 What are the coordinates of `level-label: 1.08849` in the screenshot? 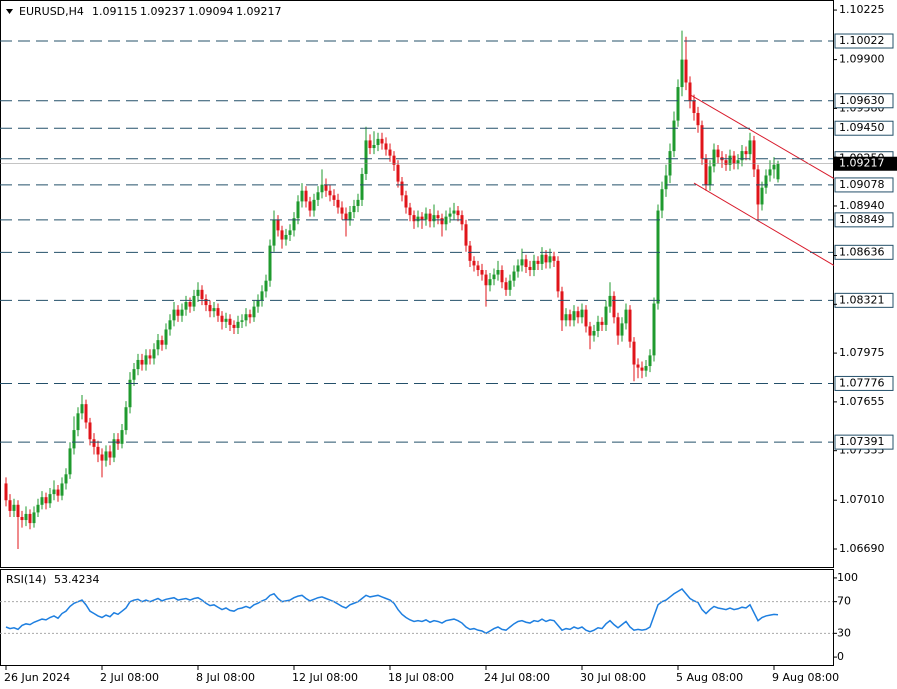 It's located at (862, 219).